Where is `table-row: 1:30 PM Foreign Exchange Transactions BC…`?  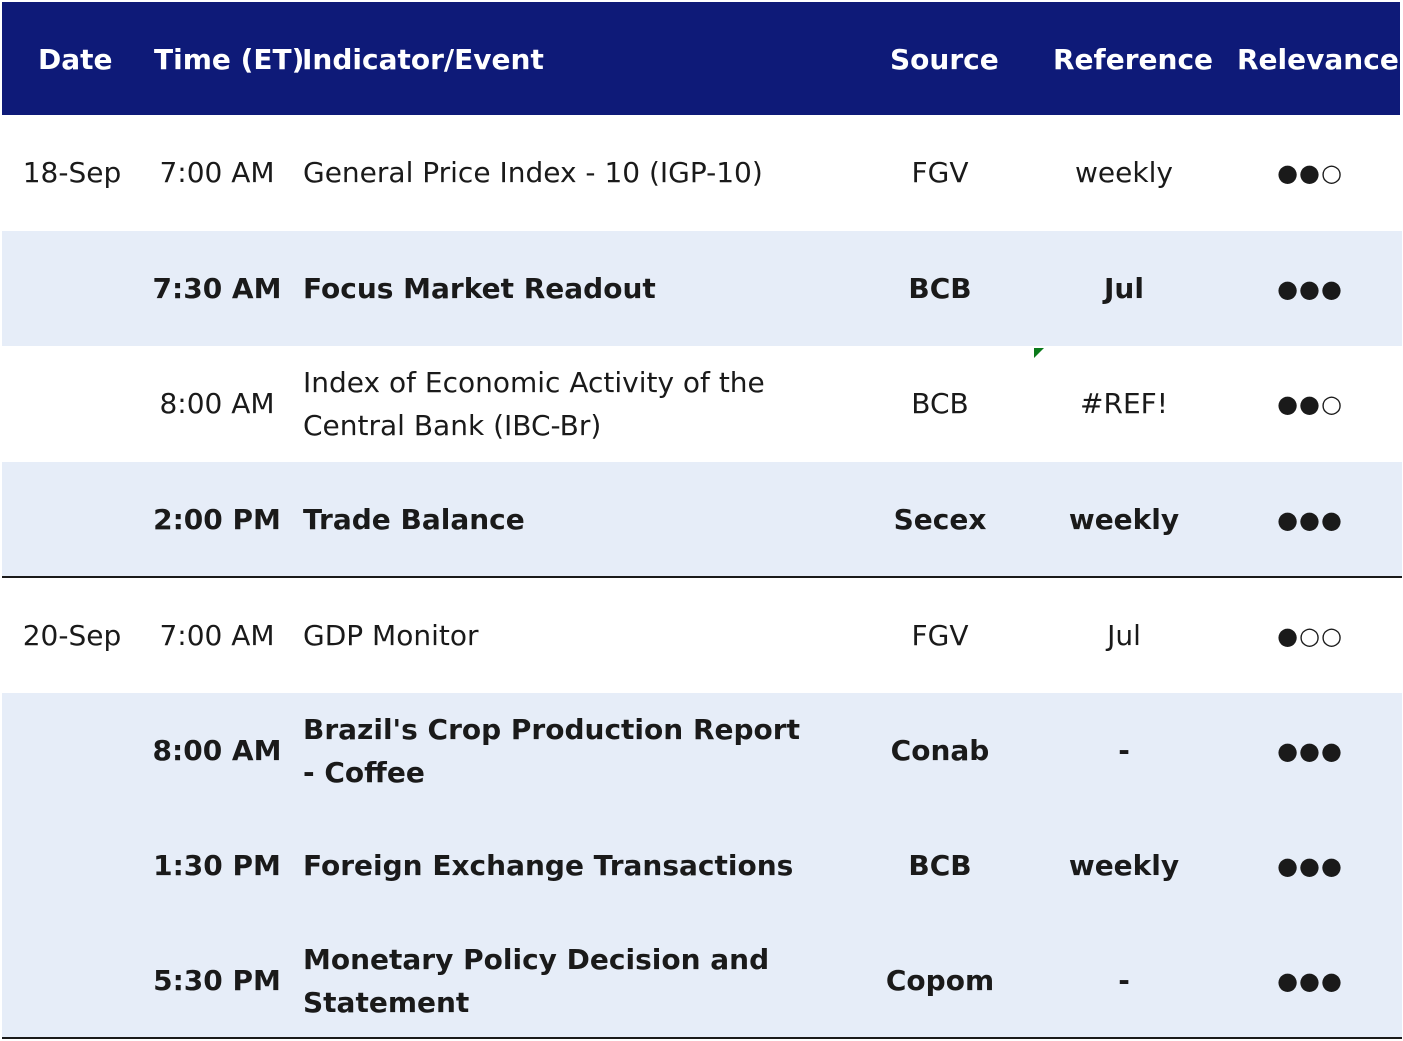
table-row: 1:30 PM Foreign Exchange Transactions BC… is located at coordinates (702, 865).